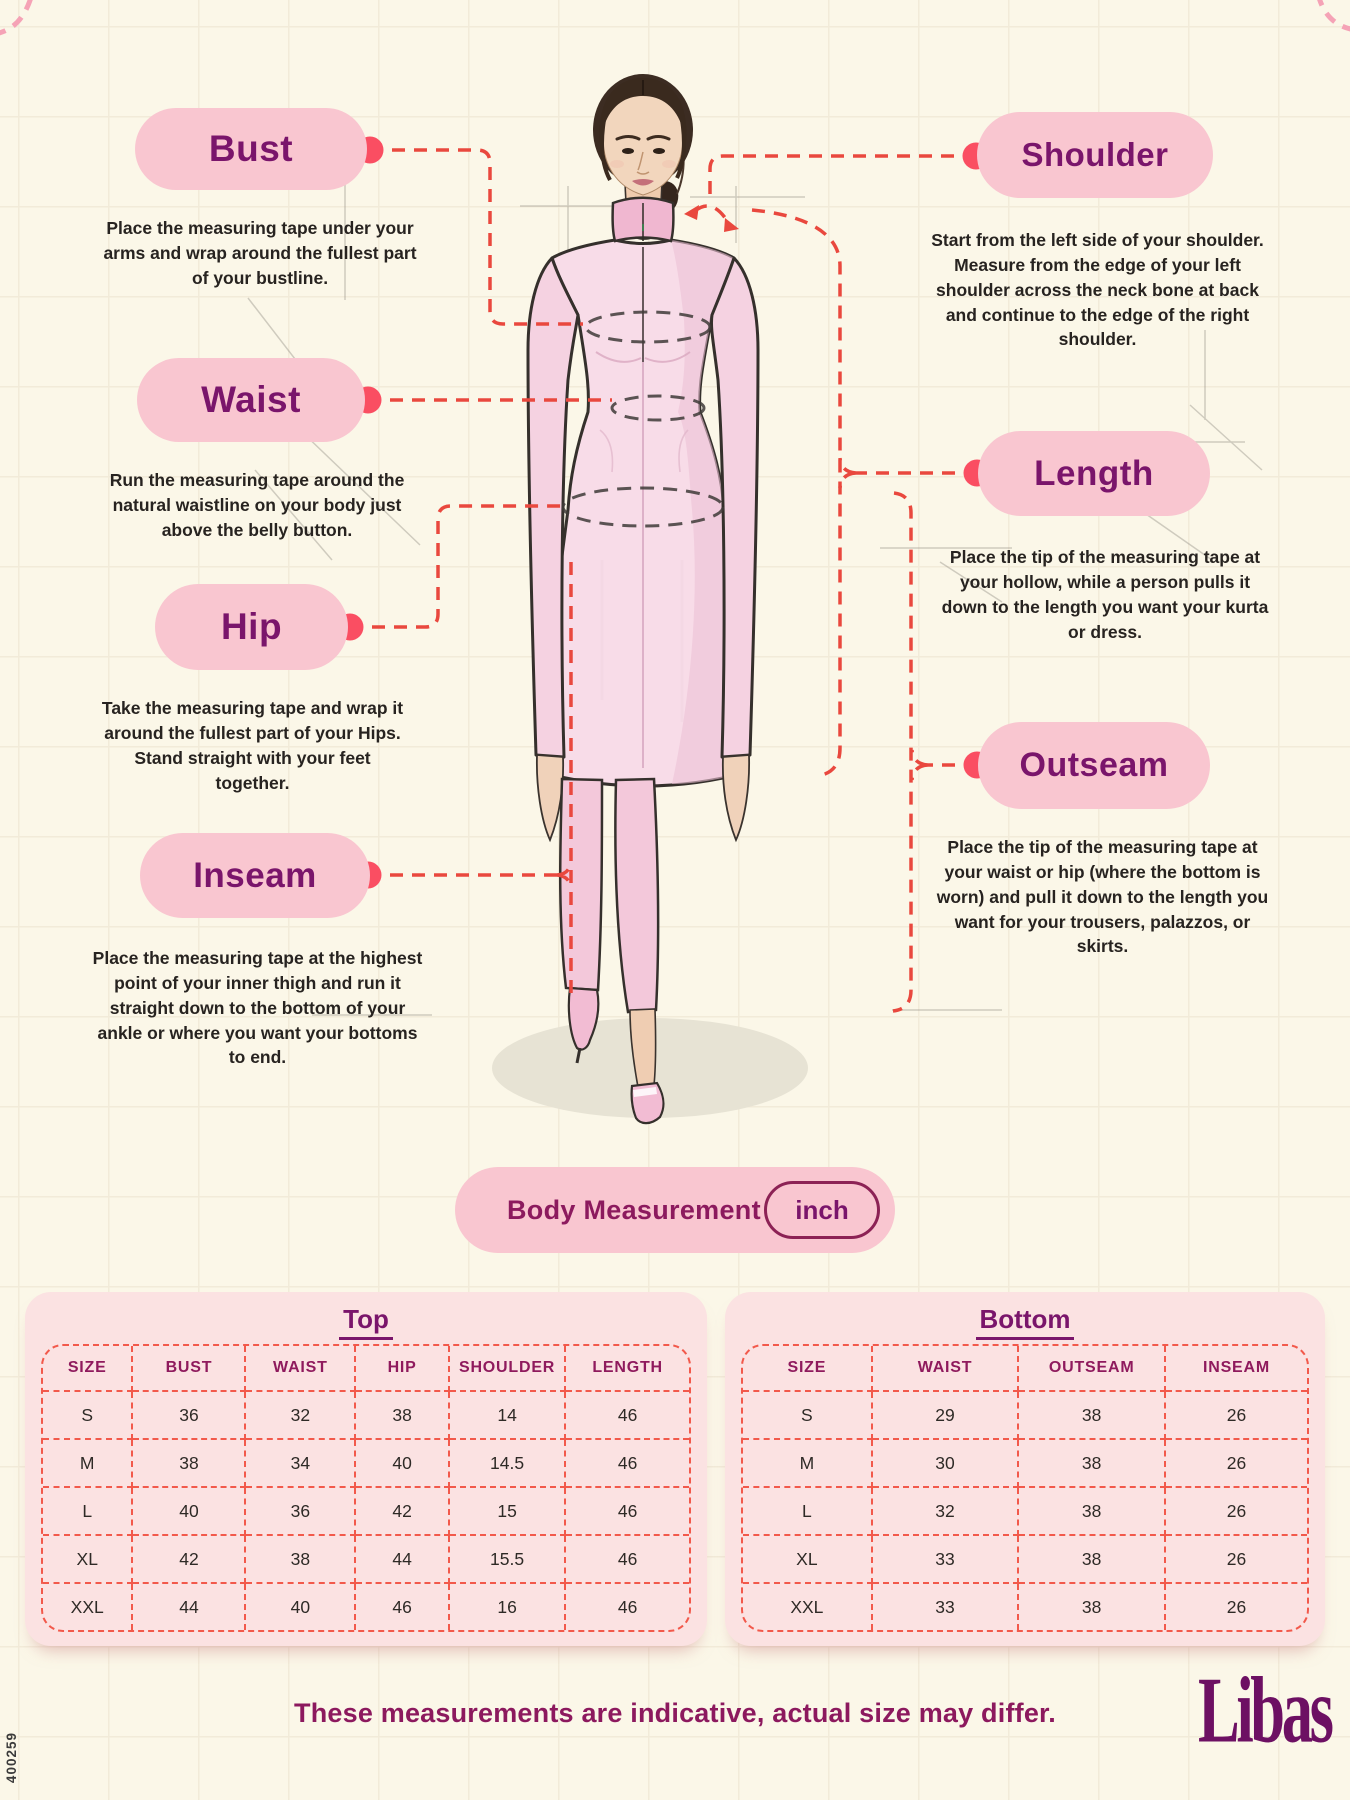 This screenshot has height=1800, width=1350. I want to click on hip-label-pill: Hip, so click(251, 627).